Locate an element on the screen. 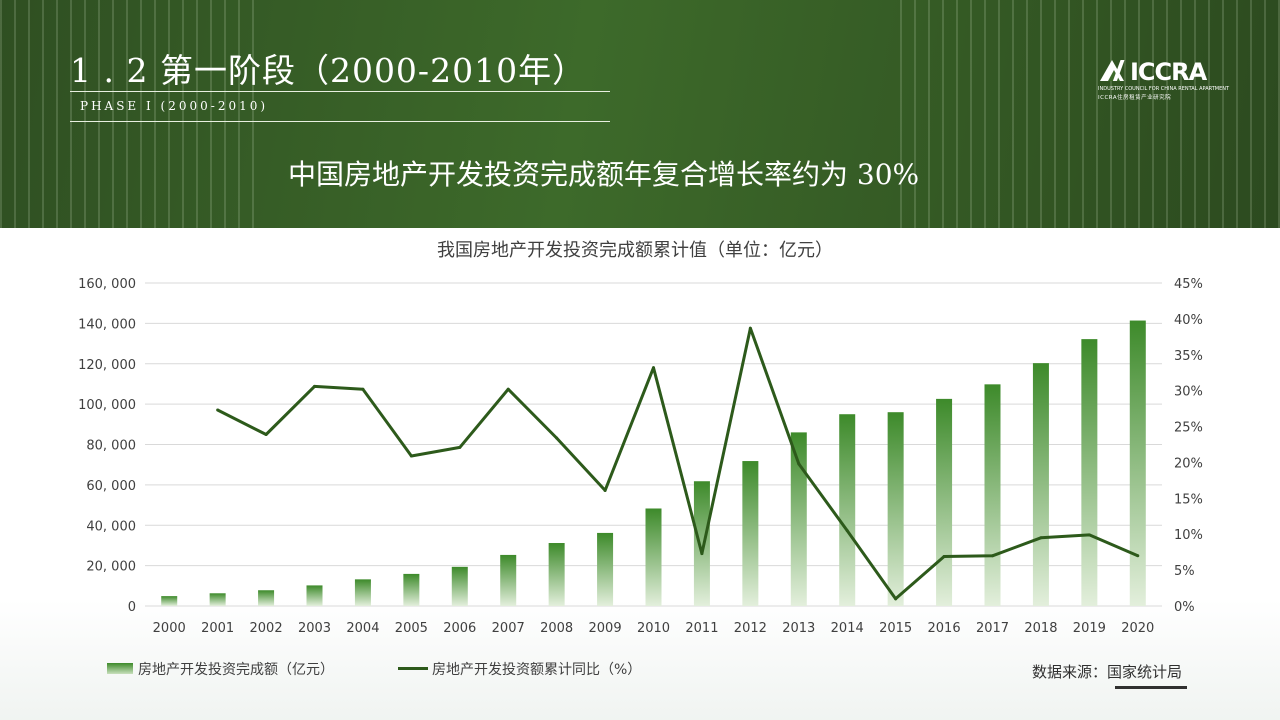  chart-title: 我国房地产开发投资完成额累计值（单位：亿元） is located at coordinates (635, 250).